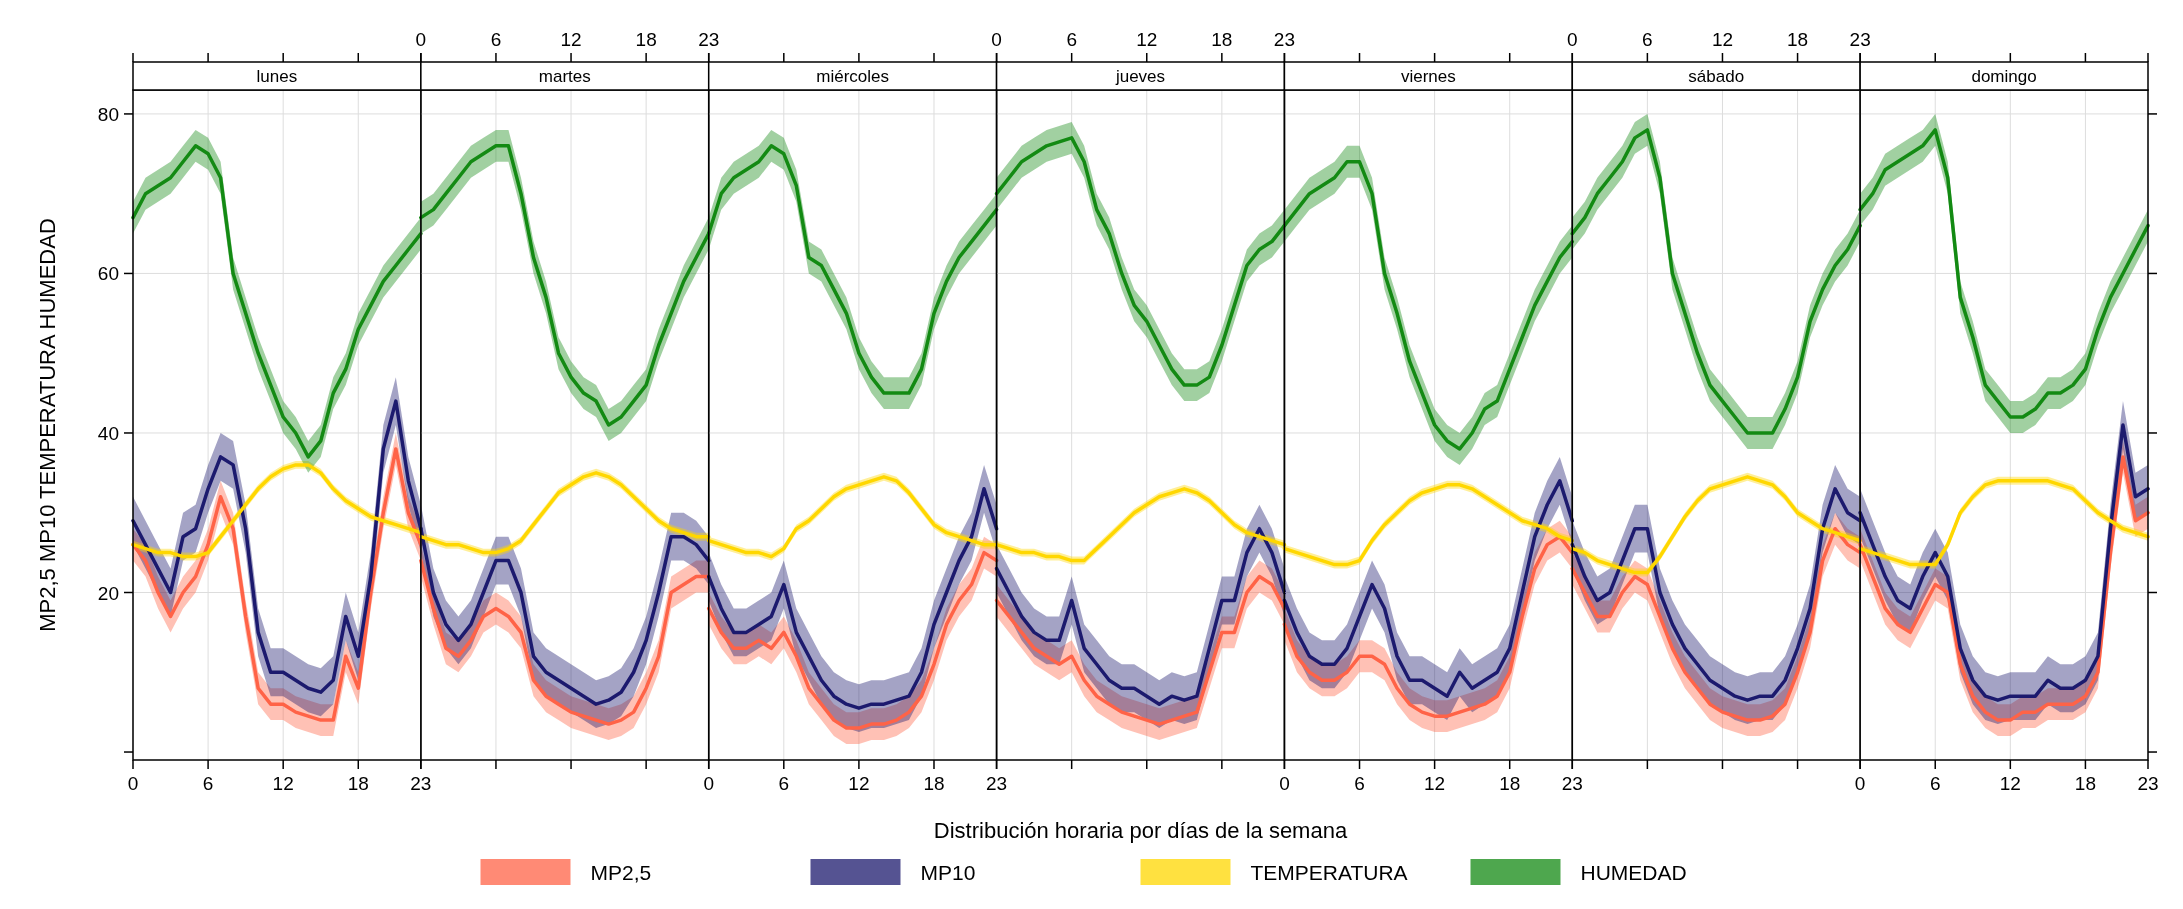 The height and width of the screenshot is (909, 2183). Describe the element at coordinates (47, 425) in the screenshot. I see `y-axis-title: MP2,5 MP10 TEMPERATURA HUMEDAD` at that location.